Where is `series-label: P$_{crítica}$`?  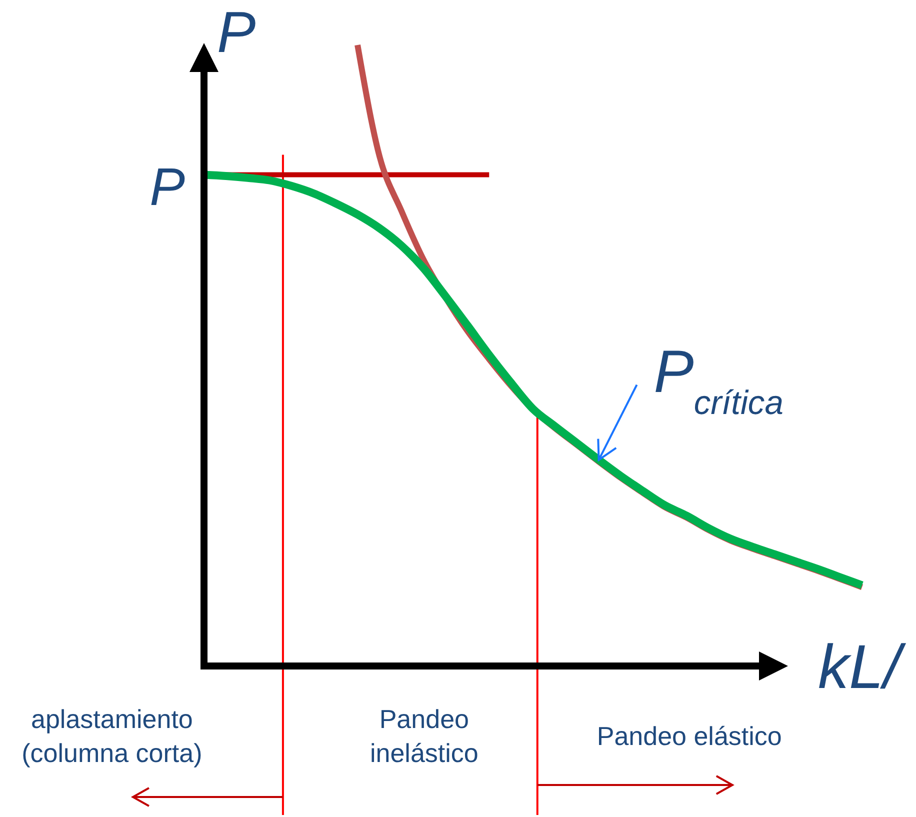
series-label: P$_{crítica}$ is located at coordinates (719, 380).